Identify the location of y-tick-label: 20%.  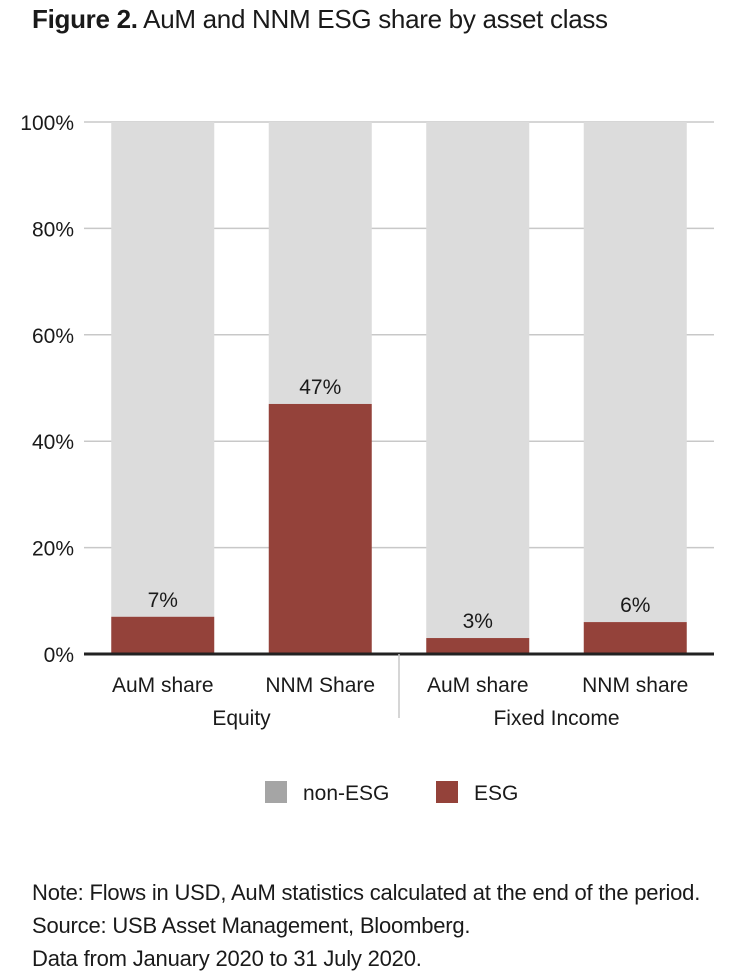
(53, 549).